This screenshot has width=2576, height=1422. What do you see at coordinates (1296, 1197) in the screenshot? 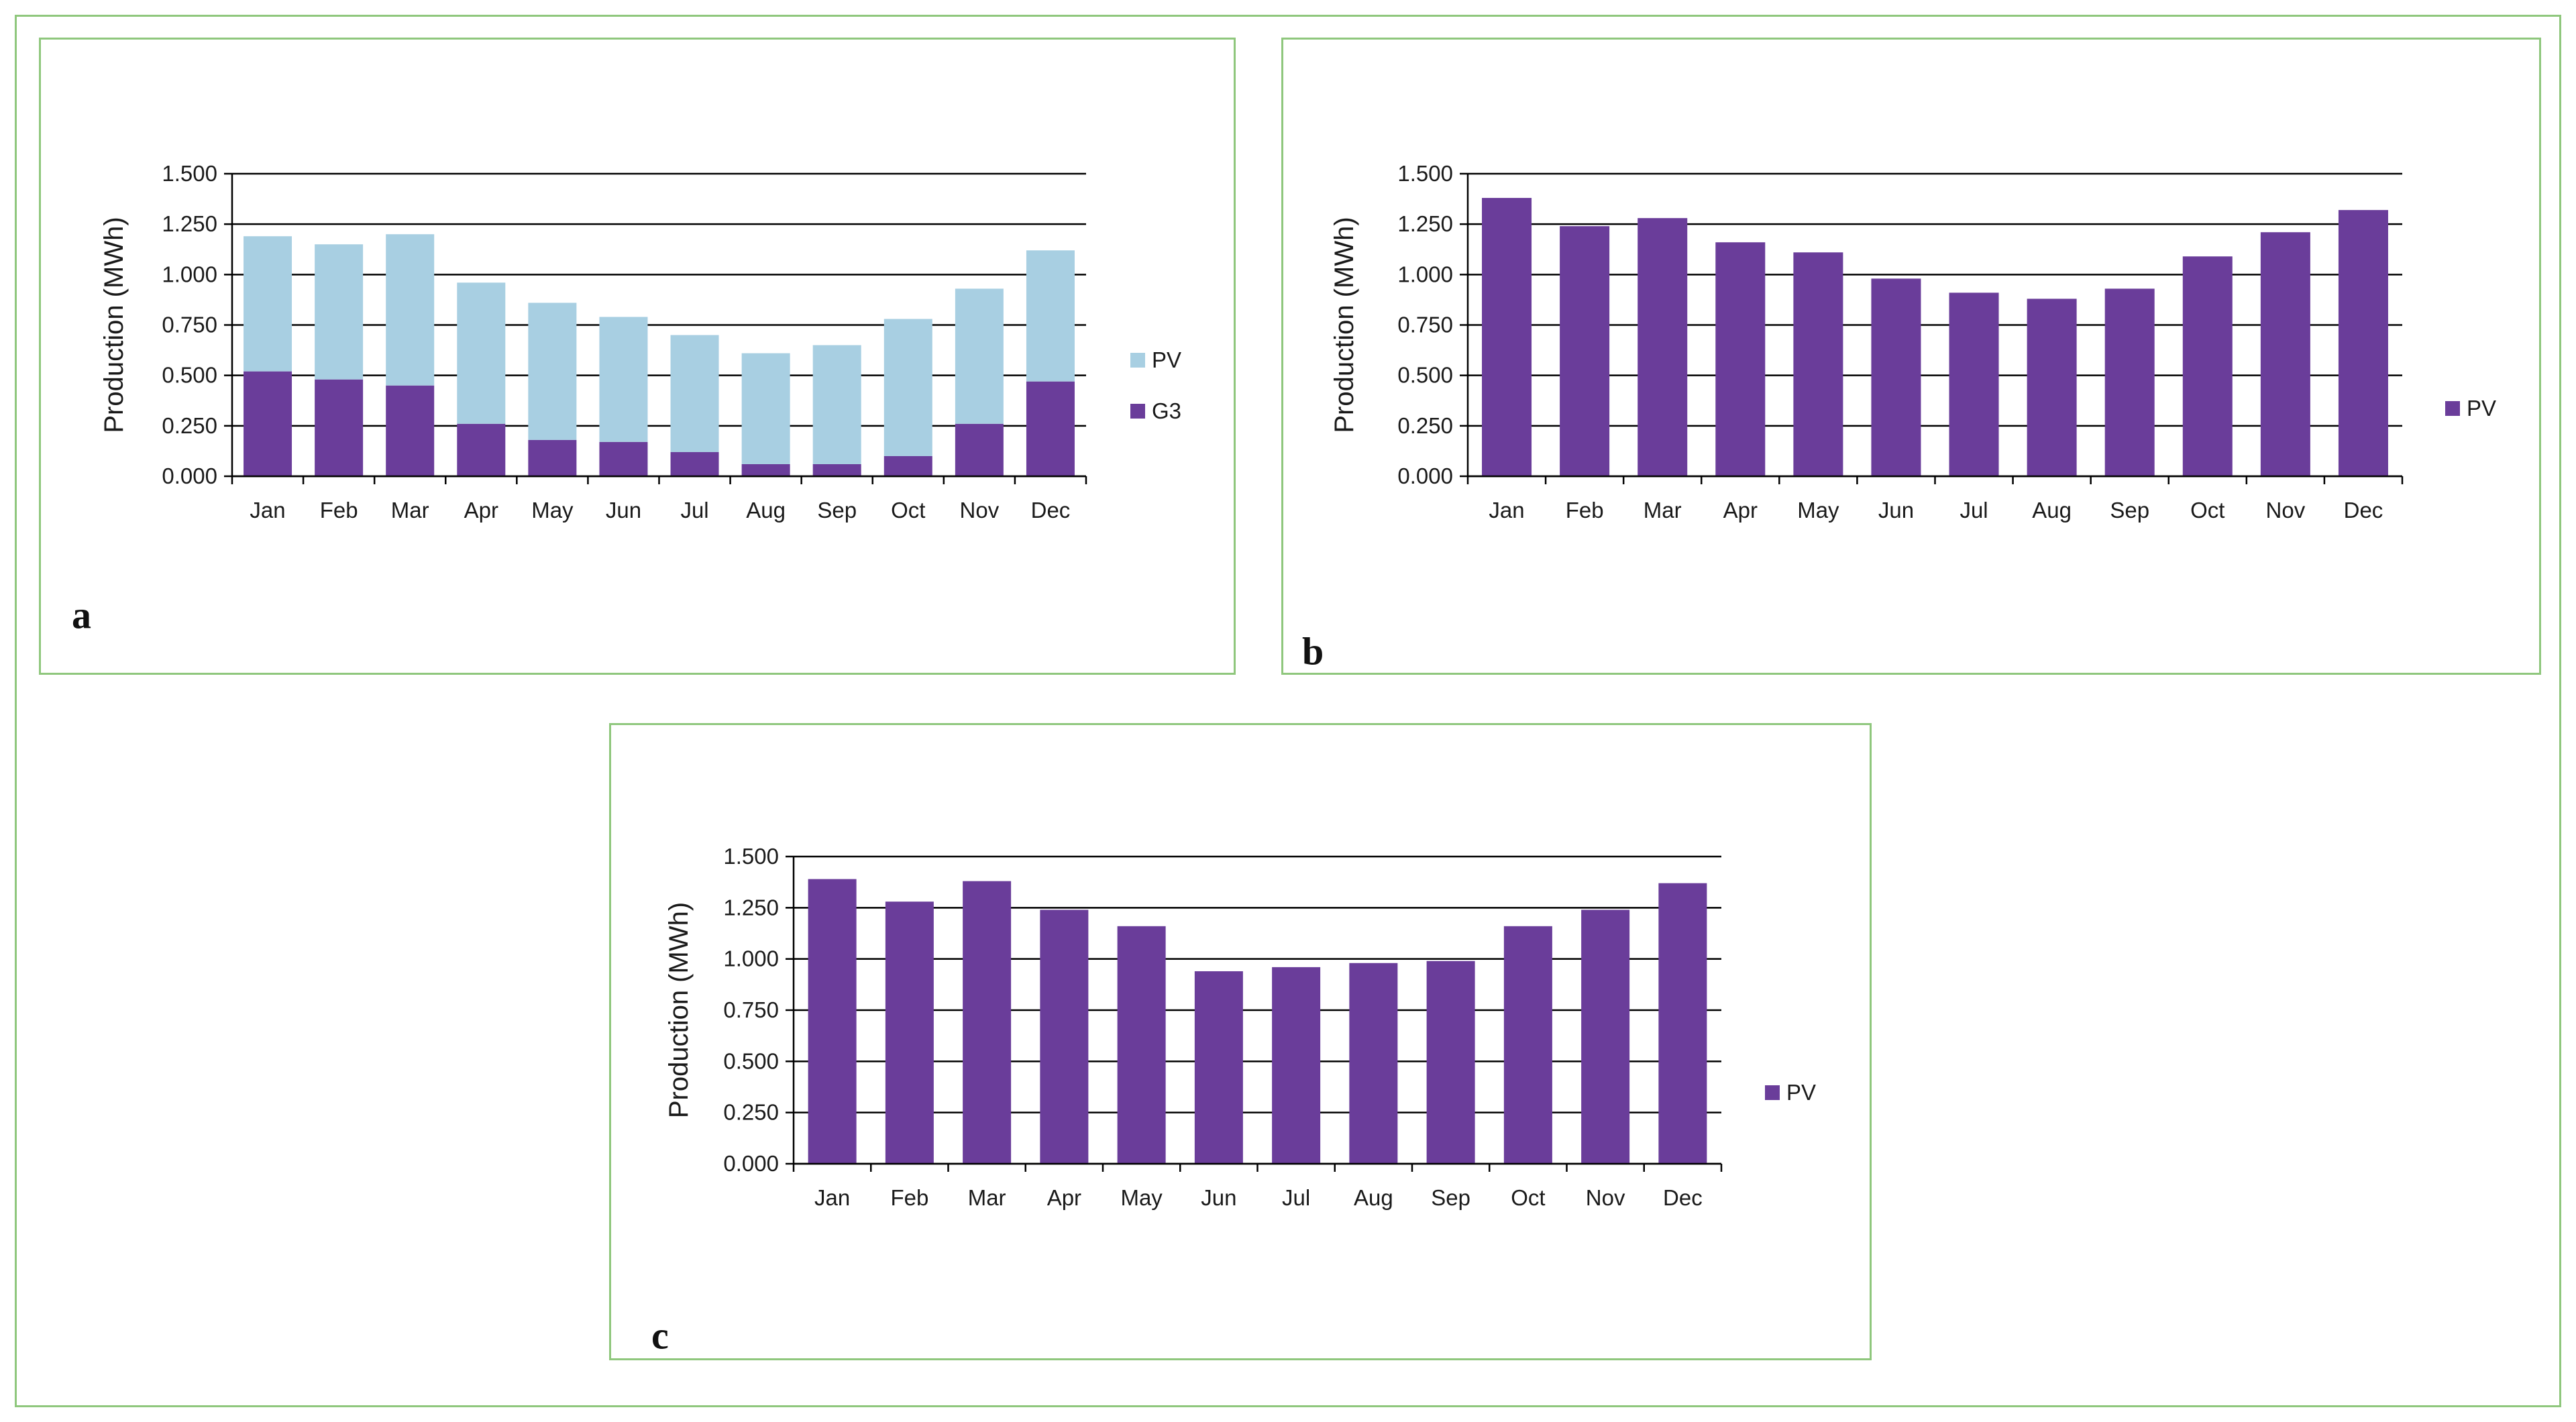
I see `x-tick-label: Jul` at bounding box center [1296, 1197].